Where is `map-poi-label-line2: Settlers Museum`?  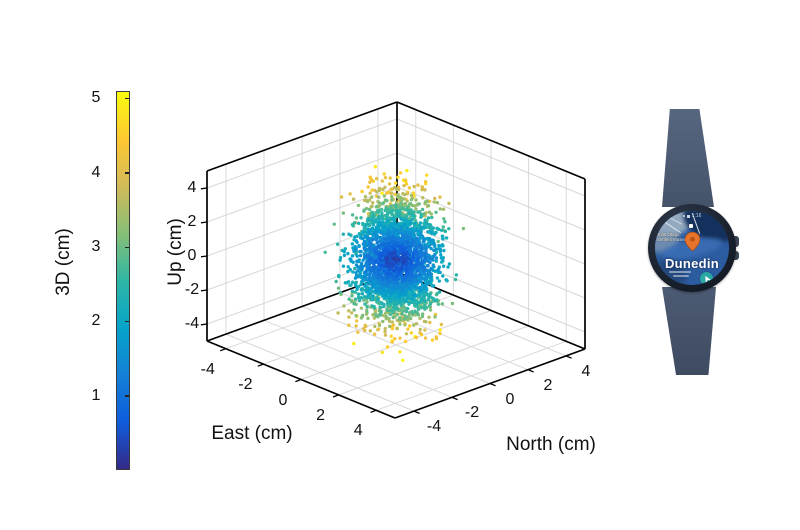 map-poi-label-line2: Settlers Museum is located at coordinates (673, 240).